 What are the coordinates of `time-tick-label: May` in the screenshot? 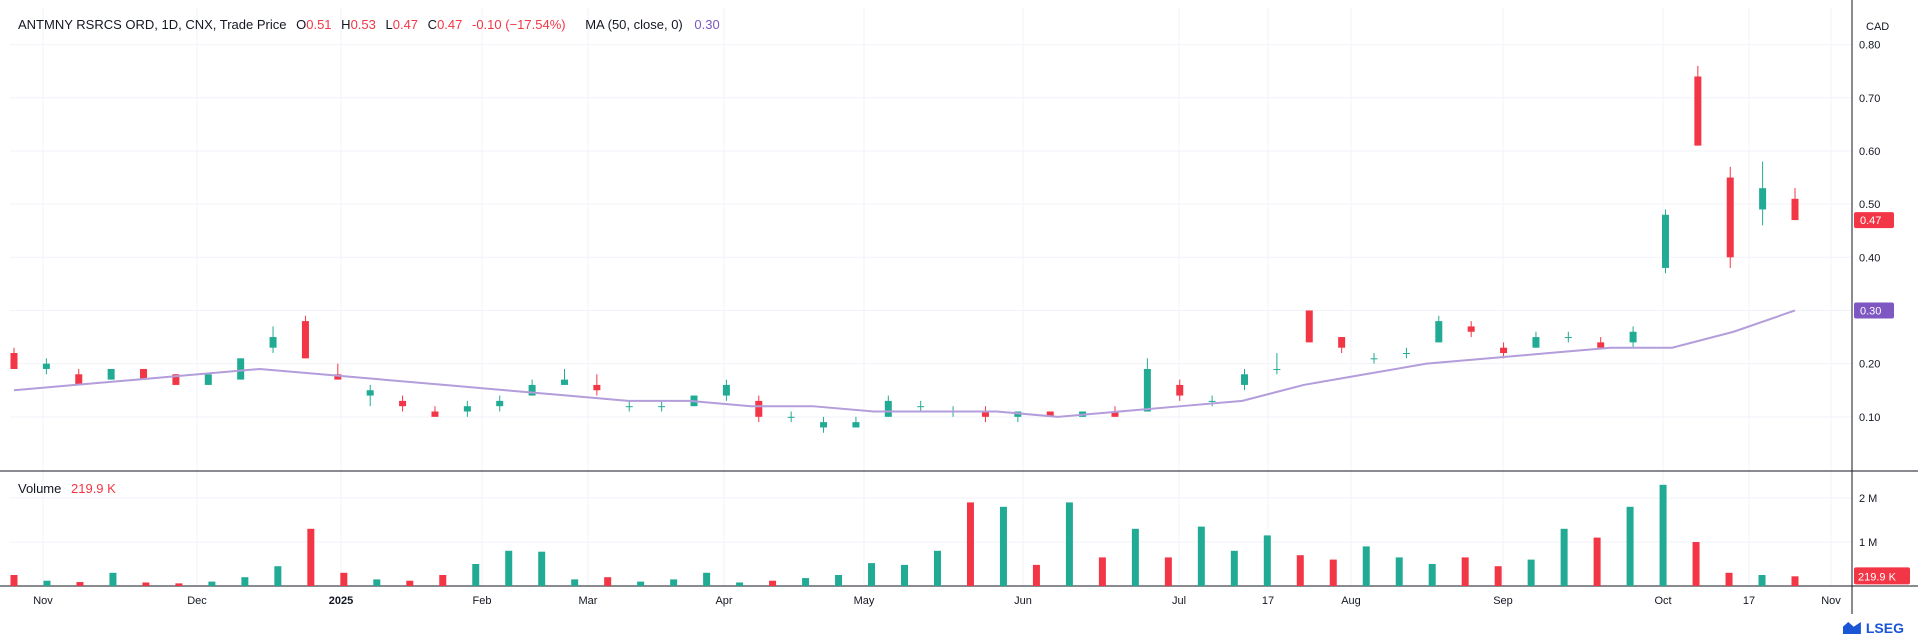 It's located at (864, 601).